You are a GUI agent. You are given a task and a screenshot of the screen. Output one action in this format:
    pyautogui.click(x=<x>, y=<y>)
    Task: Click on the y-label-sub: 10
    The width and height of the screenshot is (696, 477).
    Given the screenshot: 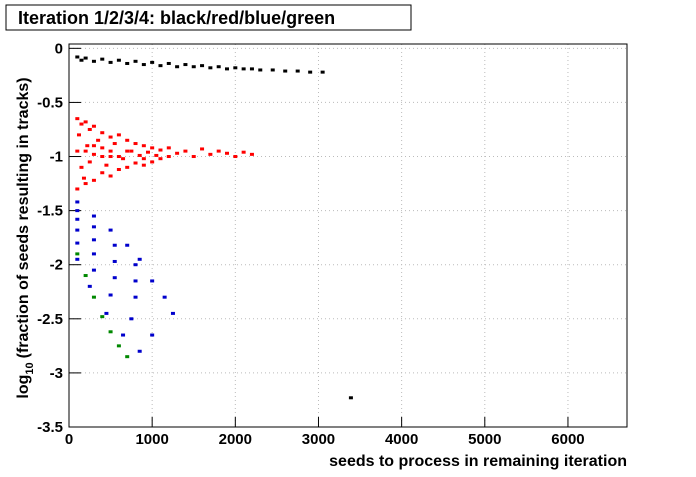 What is the action you would take?
    pyautogui.click(x=30, y=368)
    